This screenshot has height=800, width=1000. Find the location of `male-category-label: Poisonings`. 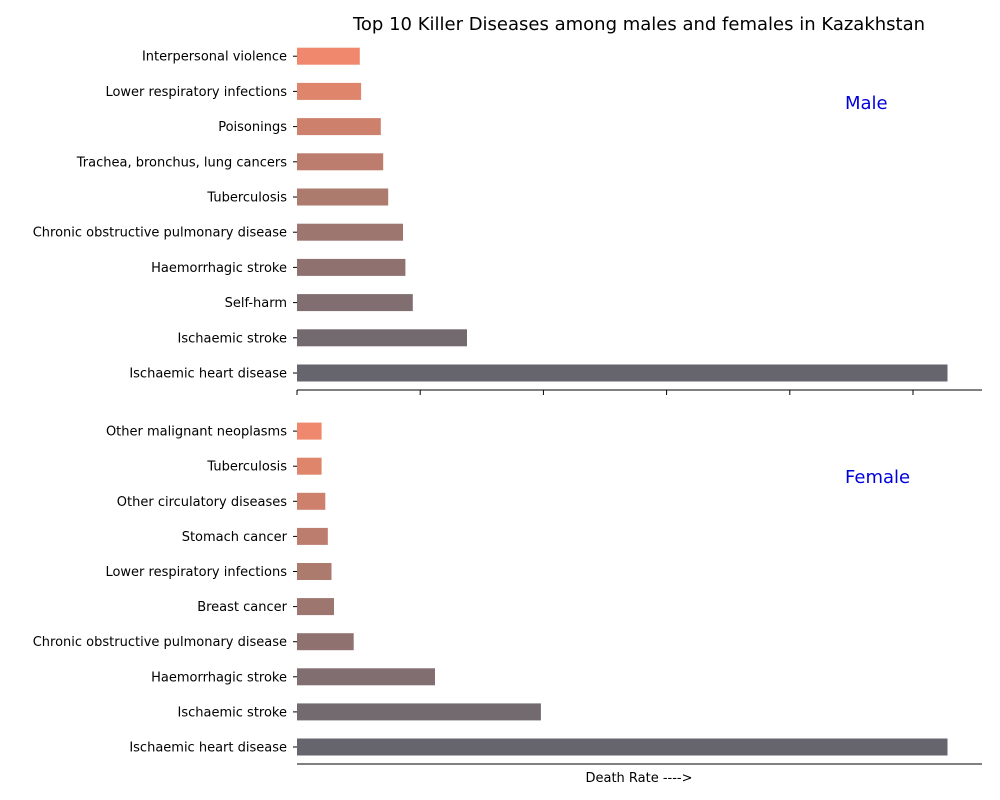

male-category-label: Poisonings is located at coordinates (252, 127).